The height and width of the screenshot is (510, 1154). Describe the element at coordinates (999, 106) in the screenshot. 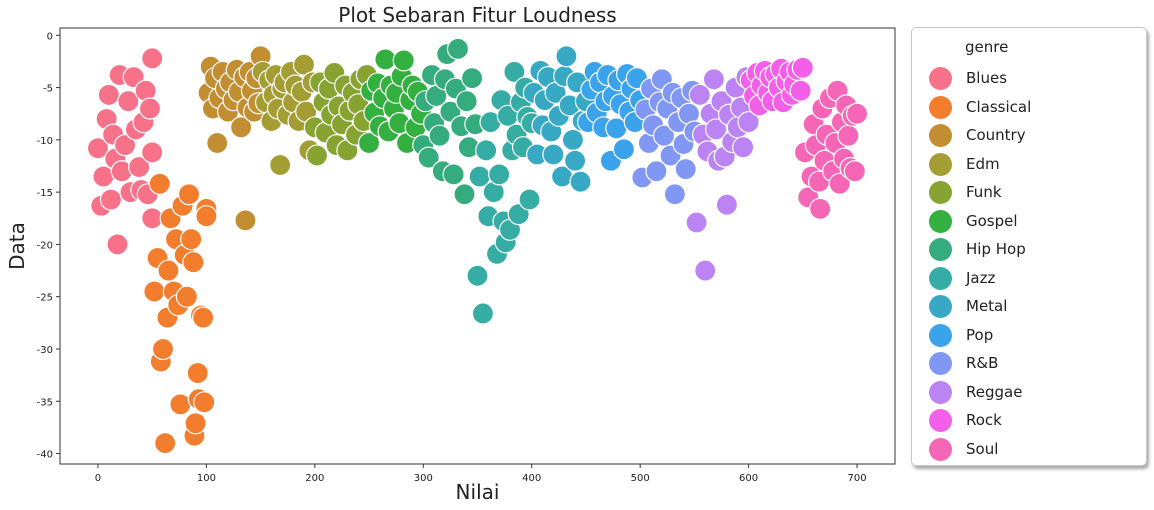

I see `legend-label: Classical` at that location.